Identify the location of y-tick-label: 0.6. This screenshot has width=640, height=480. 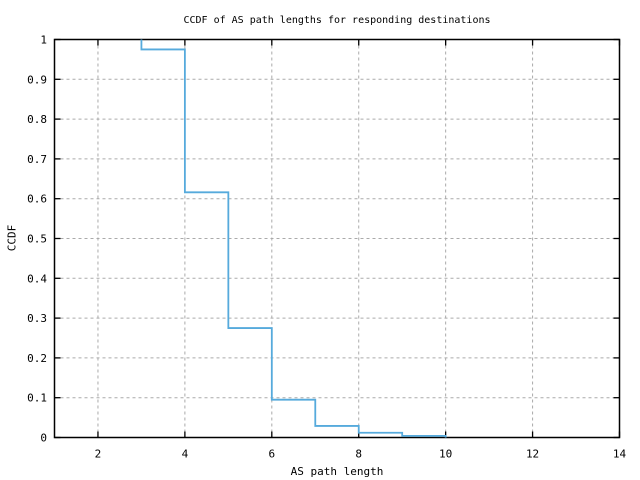
(37, 199).